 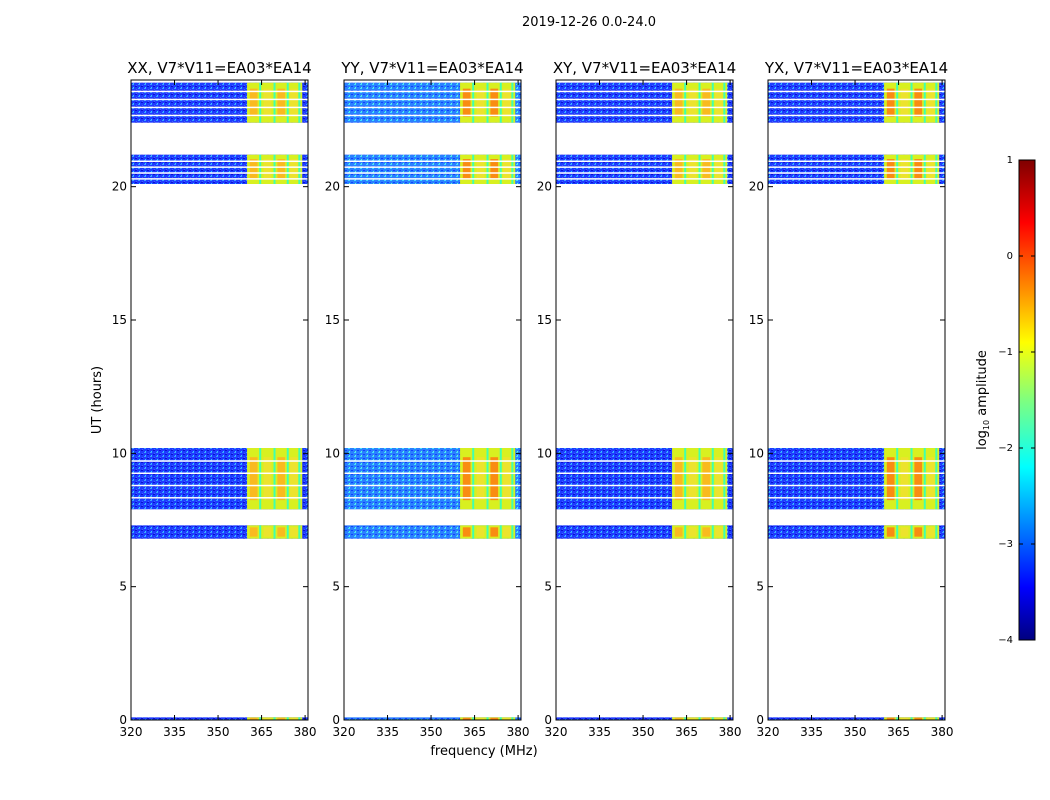 I want to click on x-tick-label: 320, so click(x=131, y=732).